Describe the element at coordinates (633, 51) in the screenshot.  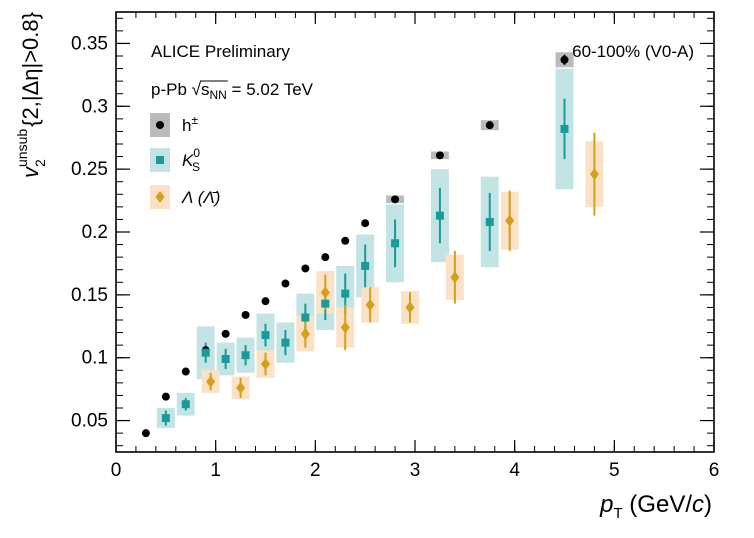
I see `centrality-label: 60-100% (V0-A)` at that location.